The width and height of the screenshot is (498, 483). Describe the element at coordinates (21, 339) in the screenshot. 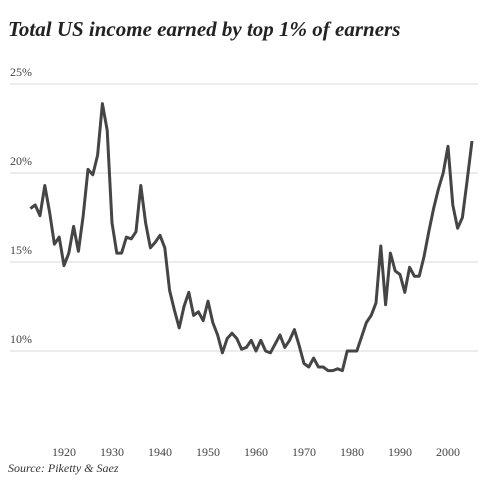

I see `y-tick-label: 10%` at that location.